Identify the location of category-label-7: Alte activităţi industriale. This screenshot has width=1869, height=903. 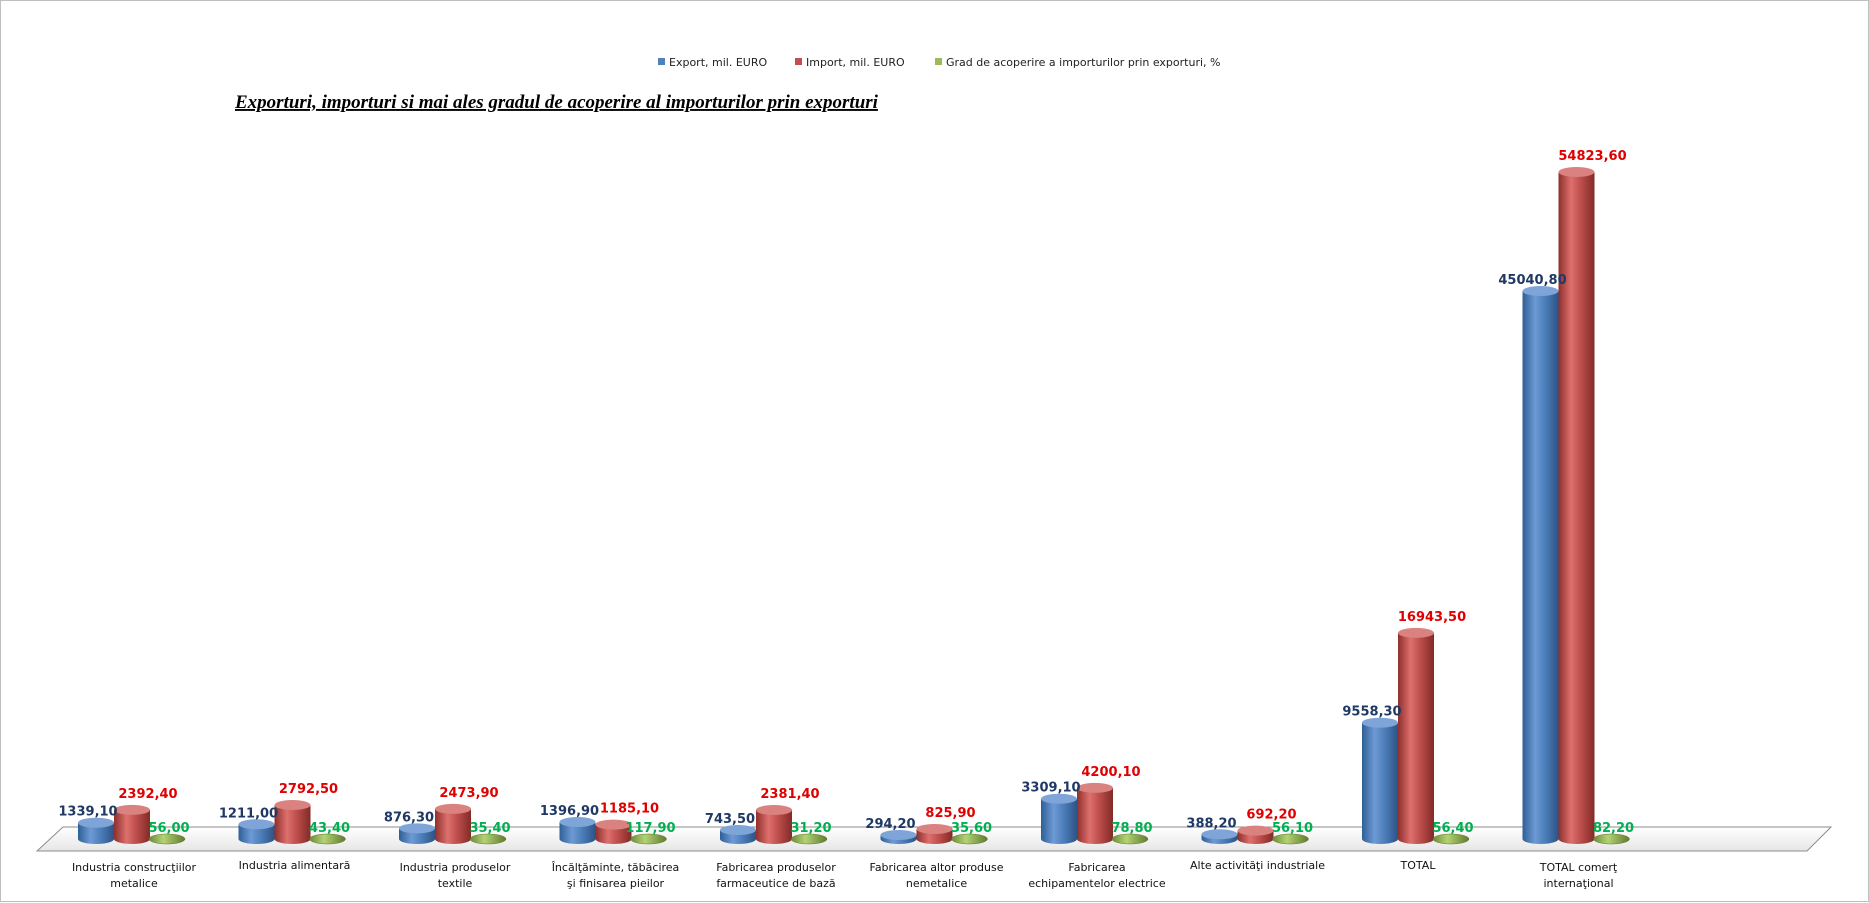
(1257, 865).